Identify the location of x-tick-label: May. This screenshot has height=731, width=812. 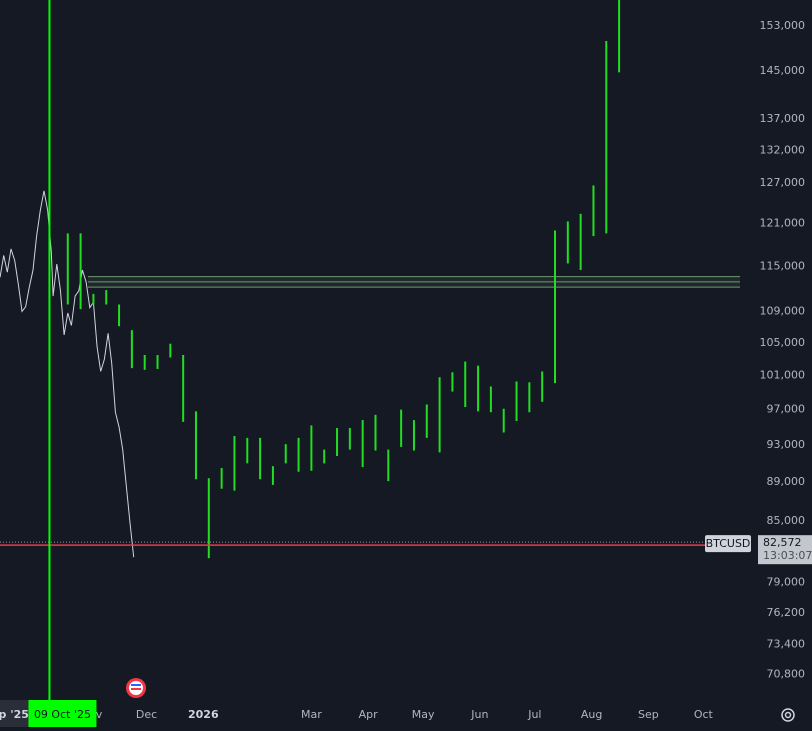
(423, 714).